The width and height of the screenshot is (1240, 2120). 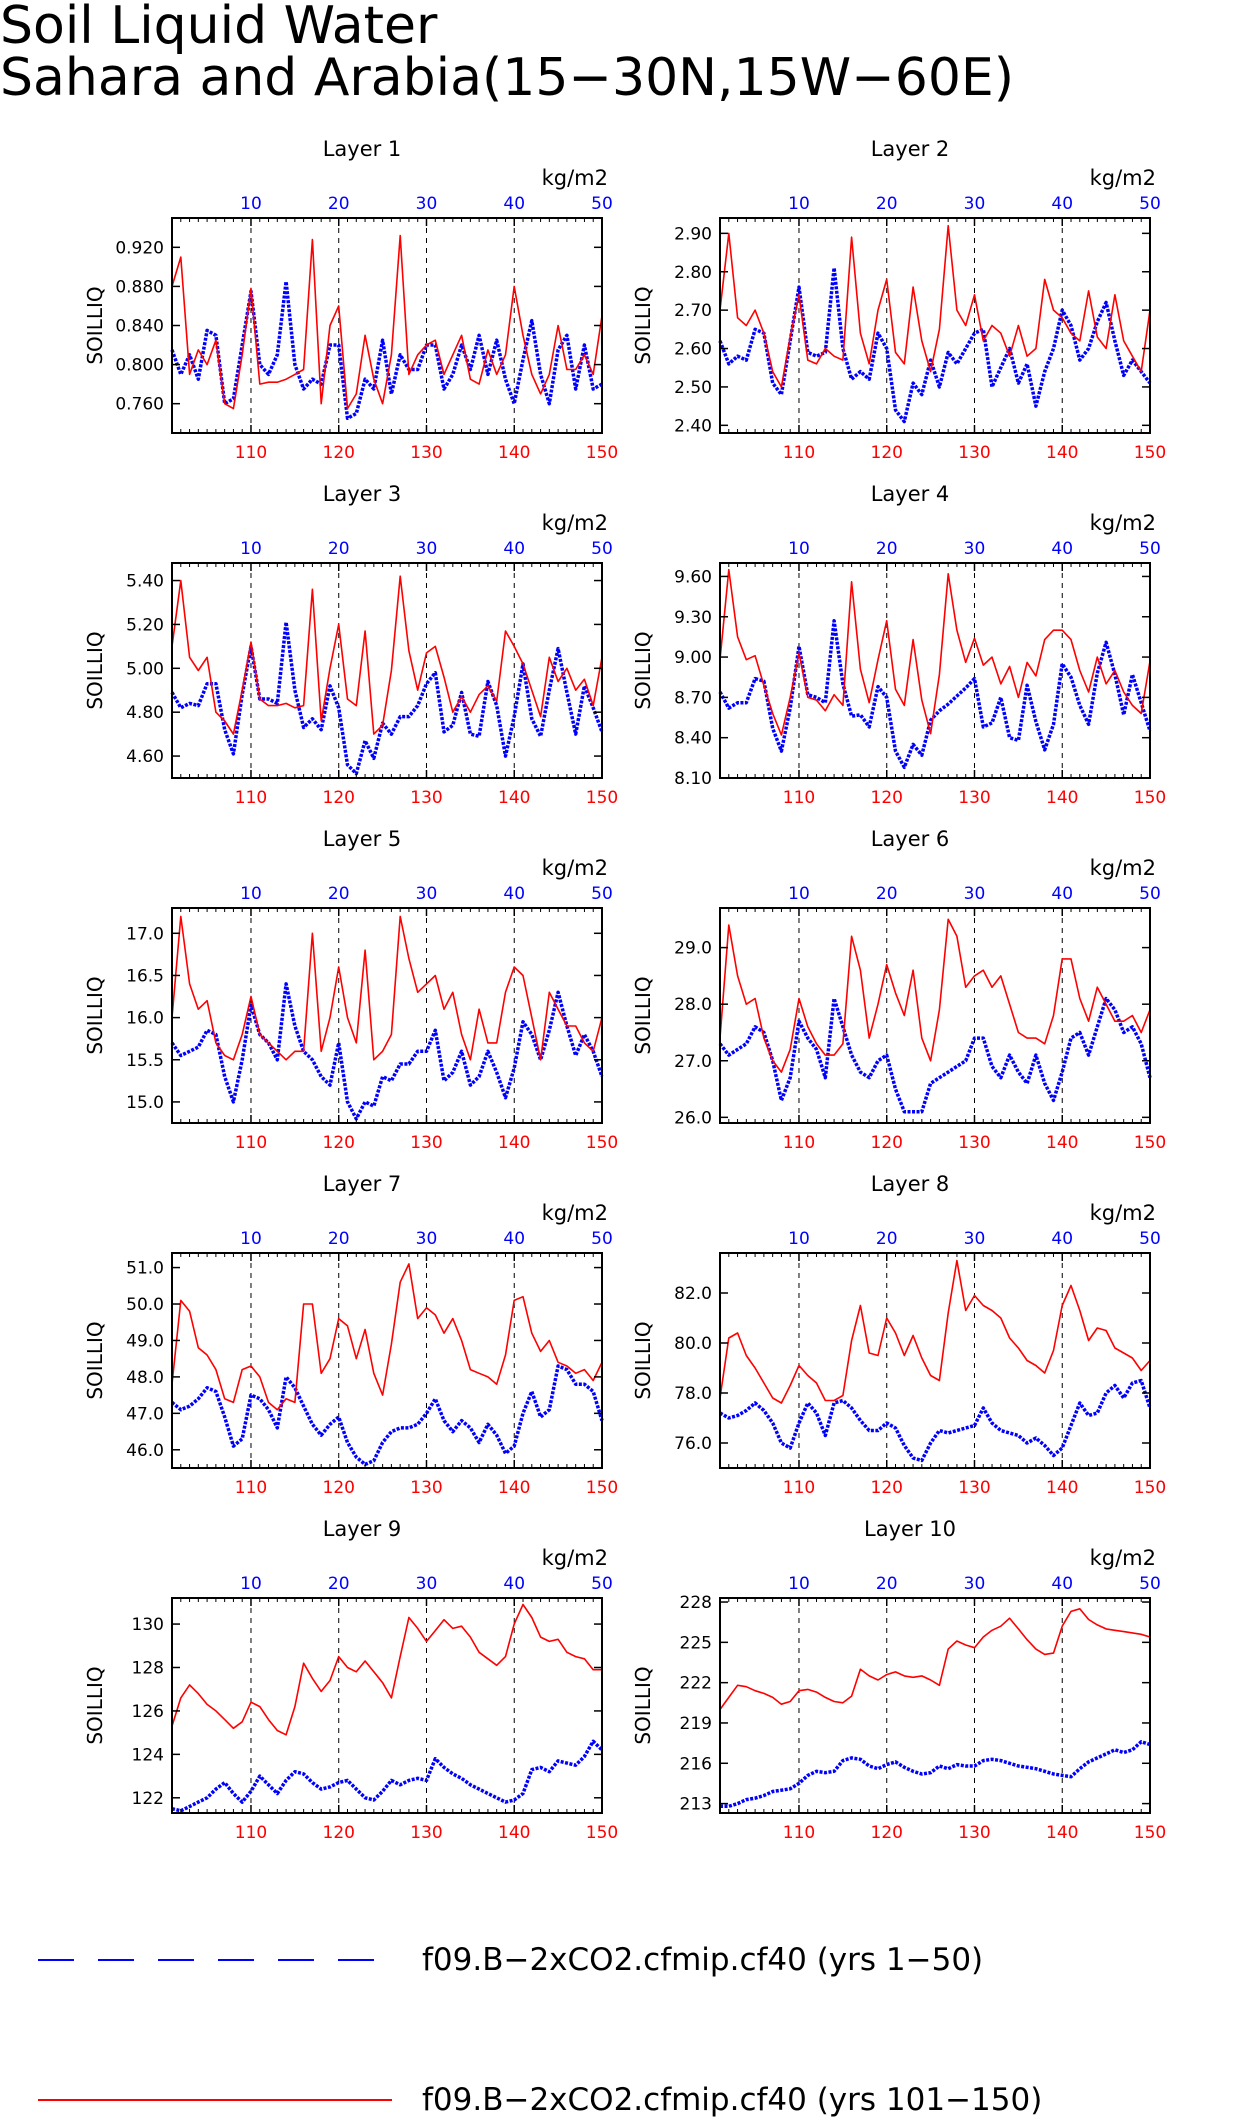 I want to click on y-tick-label: 76.0, so click(x=693, y=1444).